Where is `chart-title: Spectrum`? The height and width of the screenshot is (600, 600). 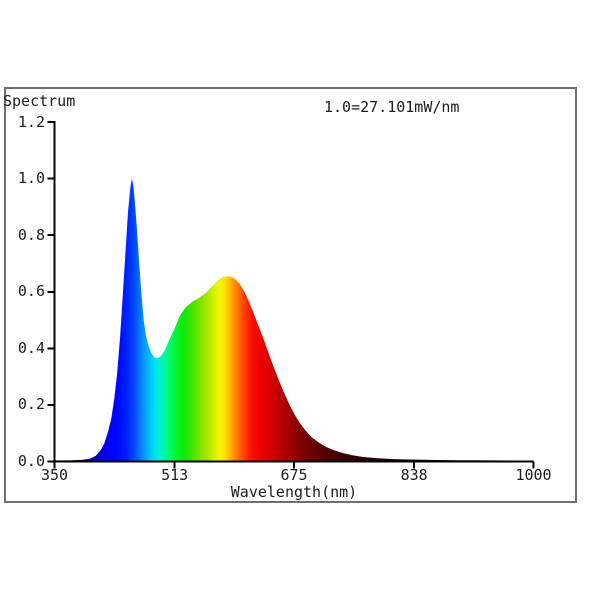
chart-title: Spectrum is located at coordinates (39, 101).